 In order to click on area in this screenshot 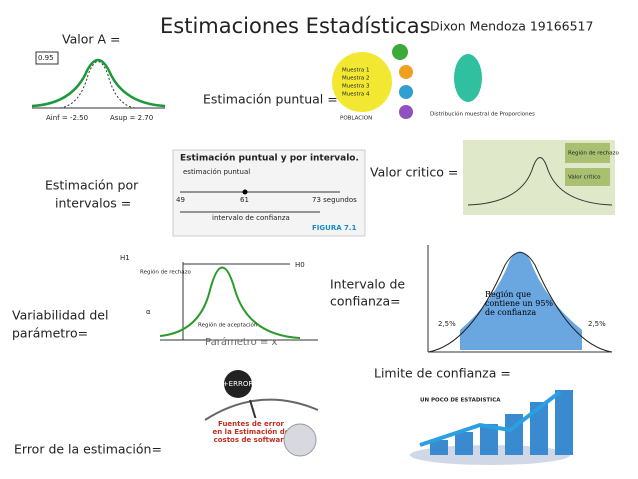, I will do `click(521, 300)`.